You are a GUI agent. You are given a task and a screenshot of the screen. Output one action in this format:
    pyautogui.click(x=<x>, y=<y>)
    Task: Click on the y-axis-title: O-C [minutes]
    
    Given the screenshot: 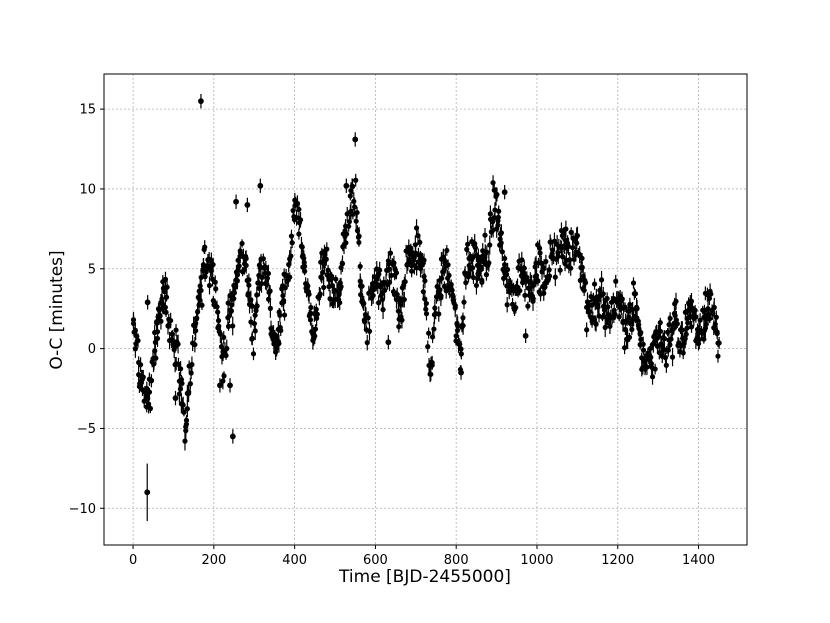 What is the action you would take?
    pyautogui.click(x=57, y=309)
    